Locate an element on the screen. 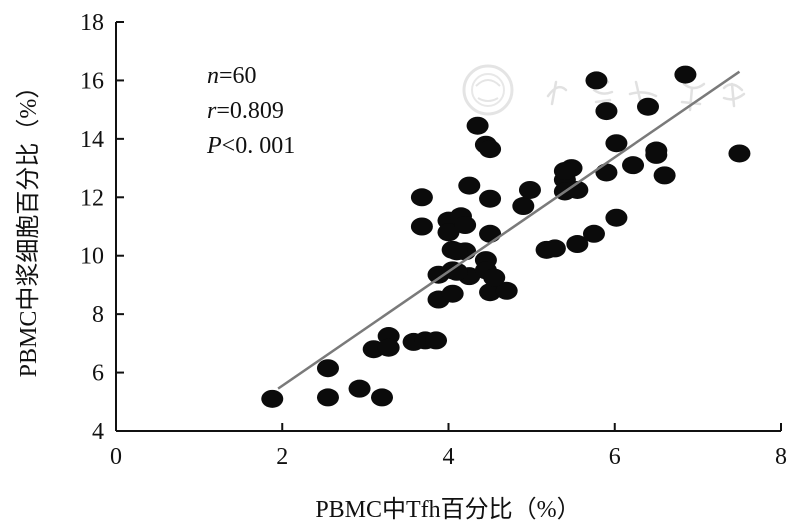 Image resolution: width=801 pixels, height=532 pixels. y-axis-title: PBMC中浆细胞百分比（%） is located at coordinates (28, 226).